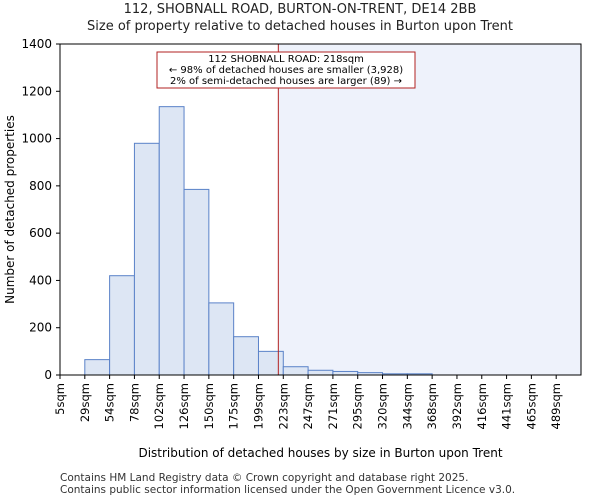  I want to click on bar-54sqm, so click(122, 325).